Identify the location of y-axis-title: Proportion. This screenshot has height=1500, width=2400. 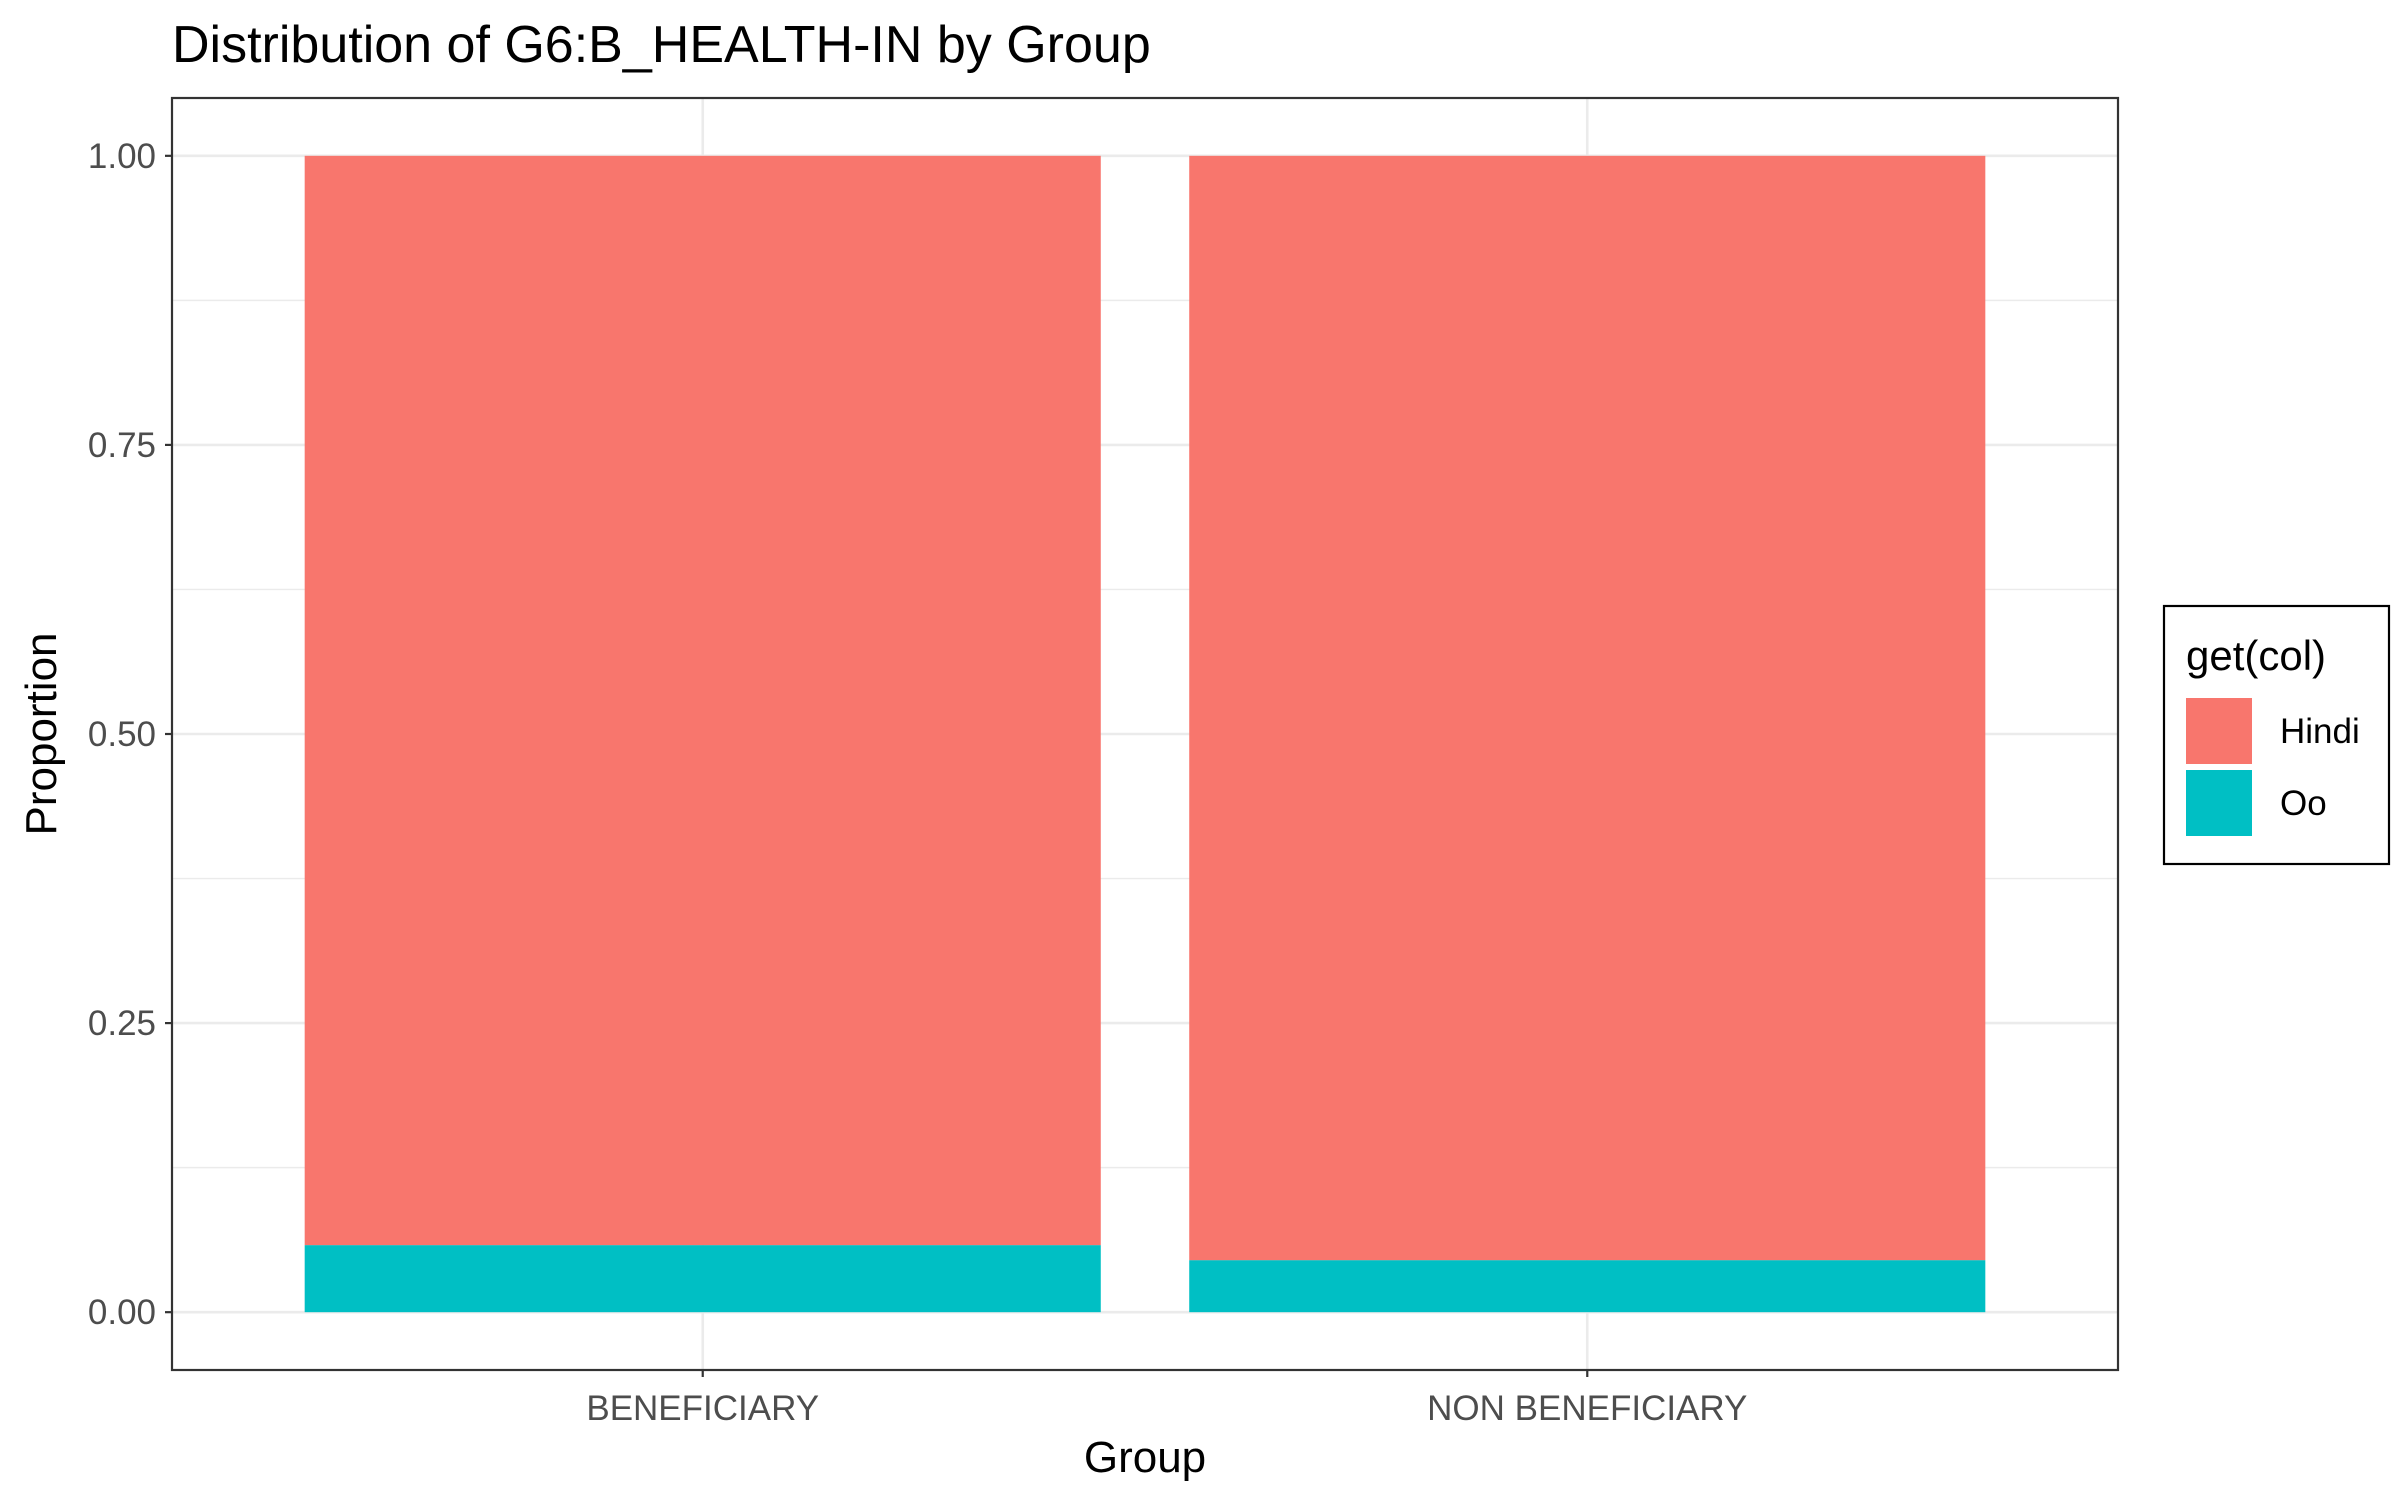
(41, 733).